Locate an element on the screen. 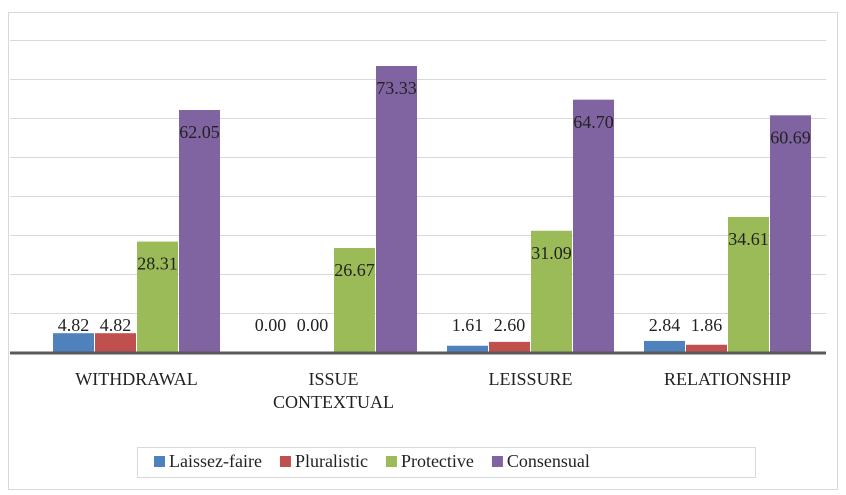  legend-label: Laissez-faire is located at coordinates (215, 461).